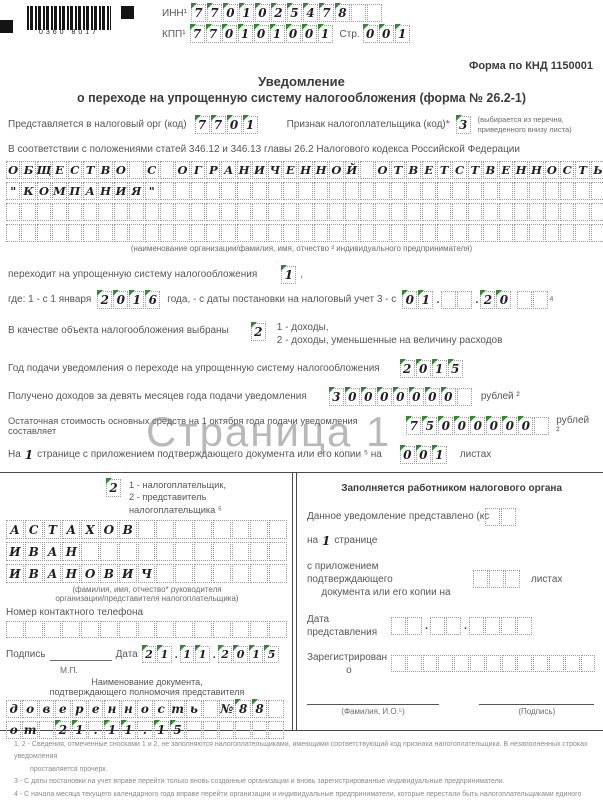  I want to click on tax-object-option-1: 1 - доходы,, so click(302, 327).